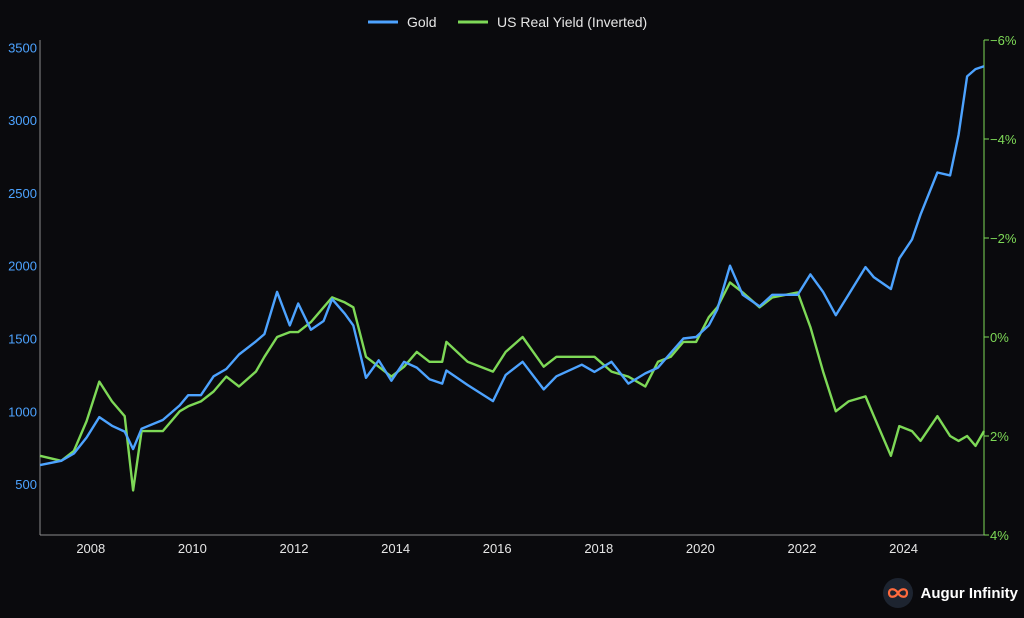 The image size is (1024, 618). What do you see at coordinates (422, 22) in the screenshot?
I see `legend-label-gold: Gold` at bounding box center [422, 22].